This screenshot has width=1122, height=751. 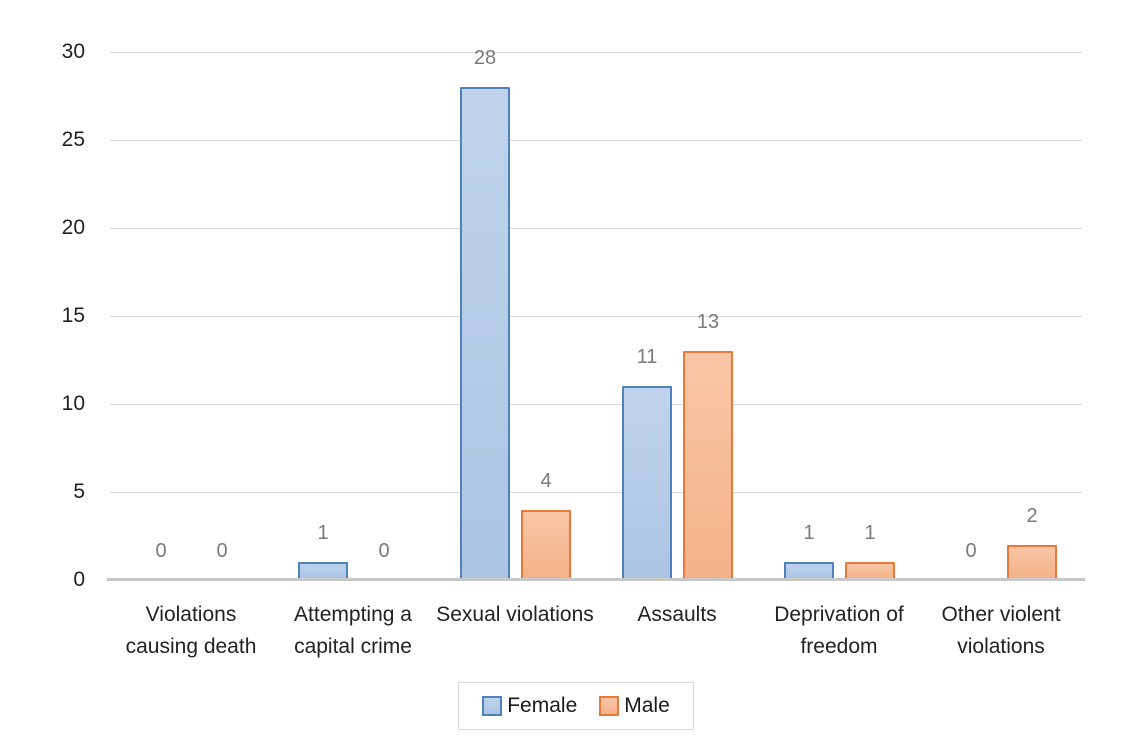 What do you see at coordinates (73, 51) in the screenshot?
I see `y-tick-label: 30` at bounding box center [73, 51].